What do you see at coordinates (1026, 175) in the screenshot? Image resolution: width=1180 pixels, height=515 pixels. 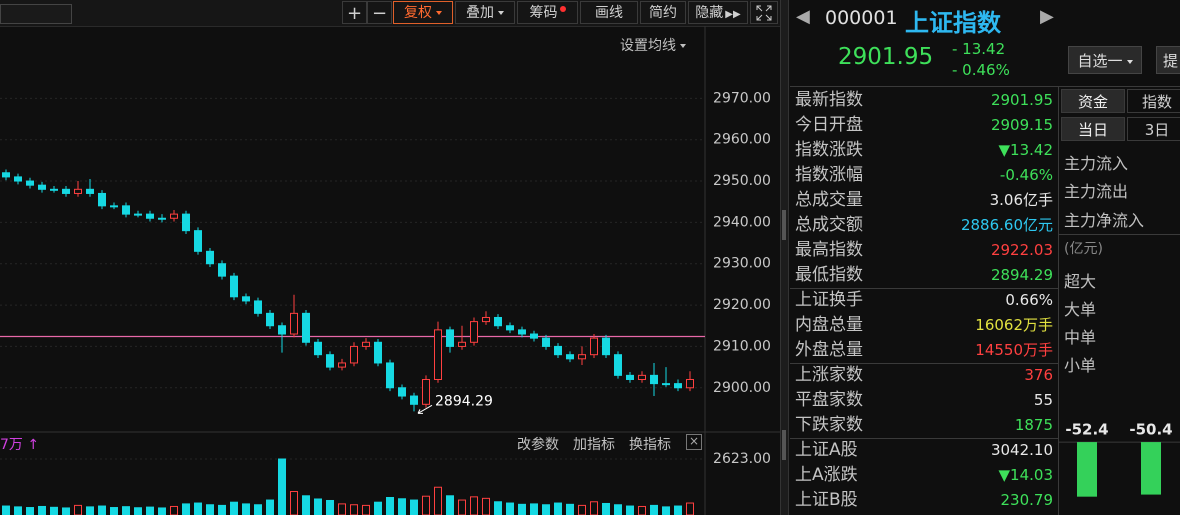 I see `stat-value: -0.46%` at bounding box center [1026, 175].